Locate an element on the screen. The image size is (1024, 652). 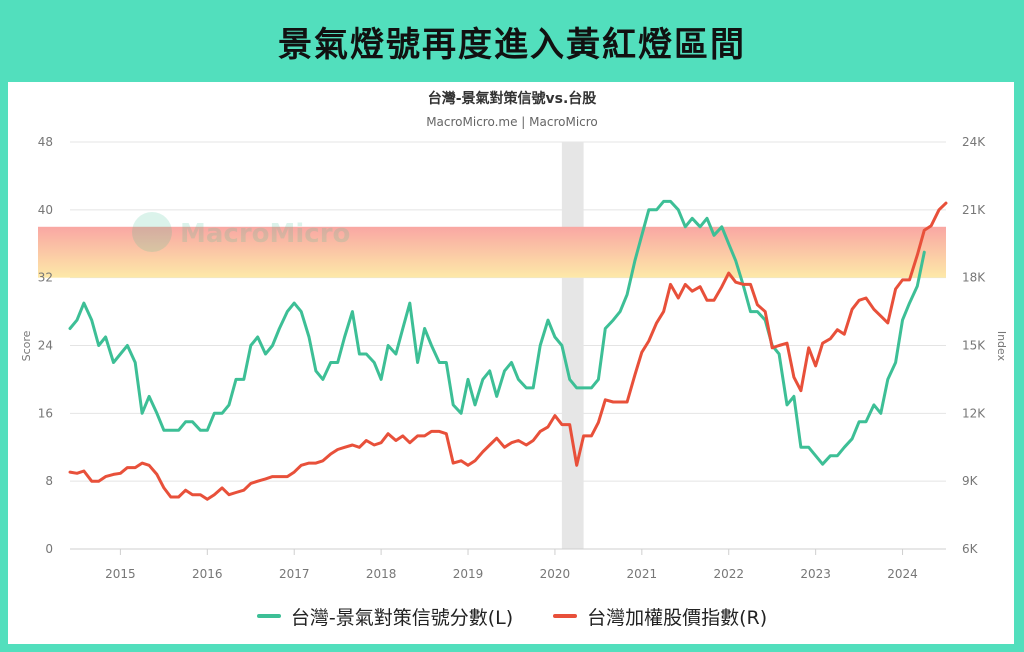
x-tick-label-7: 2022 is located at coordinates (728, 574).